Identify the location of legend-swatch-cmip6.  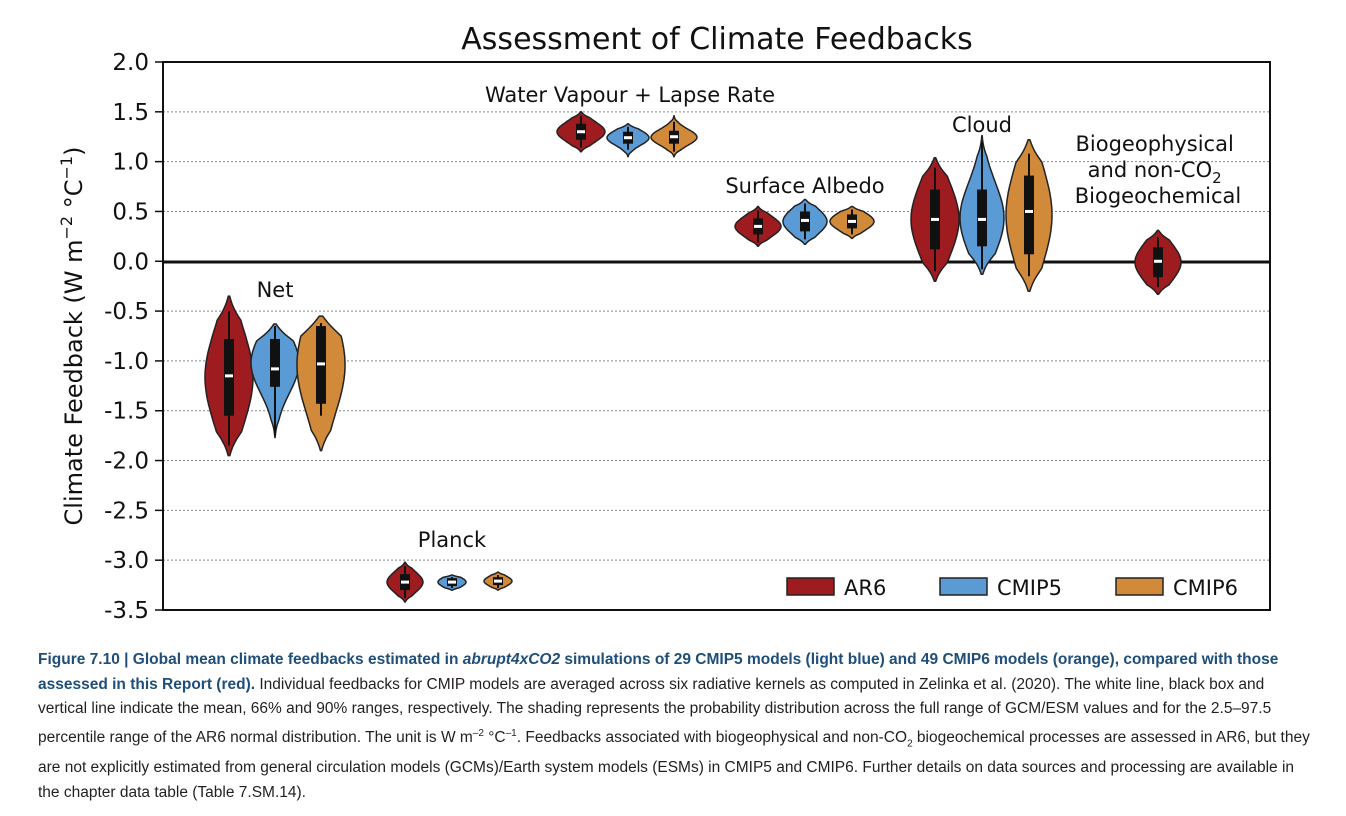
(1139, 586).